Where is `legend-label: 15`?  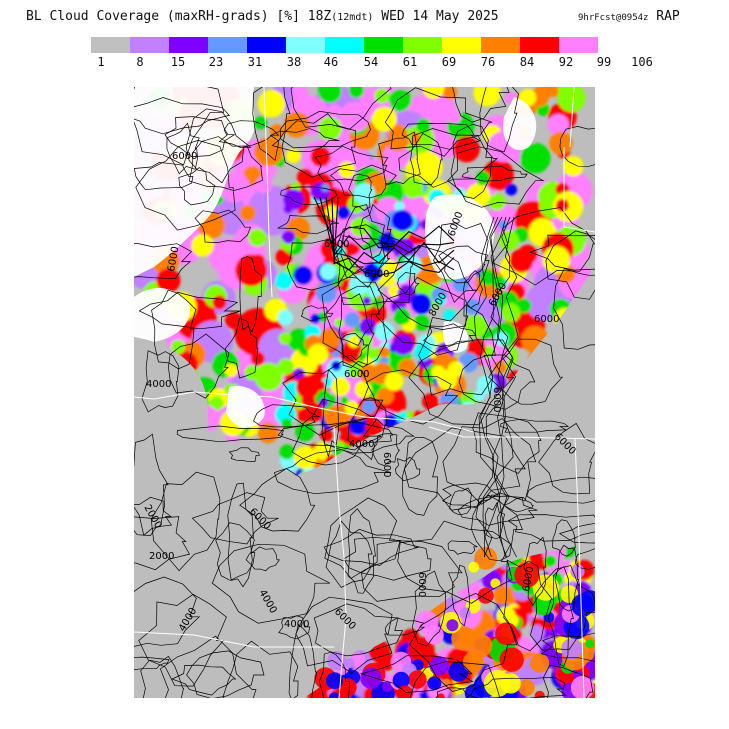
legend-label: 15 is located at coordinates (178, 62).